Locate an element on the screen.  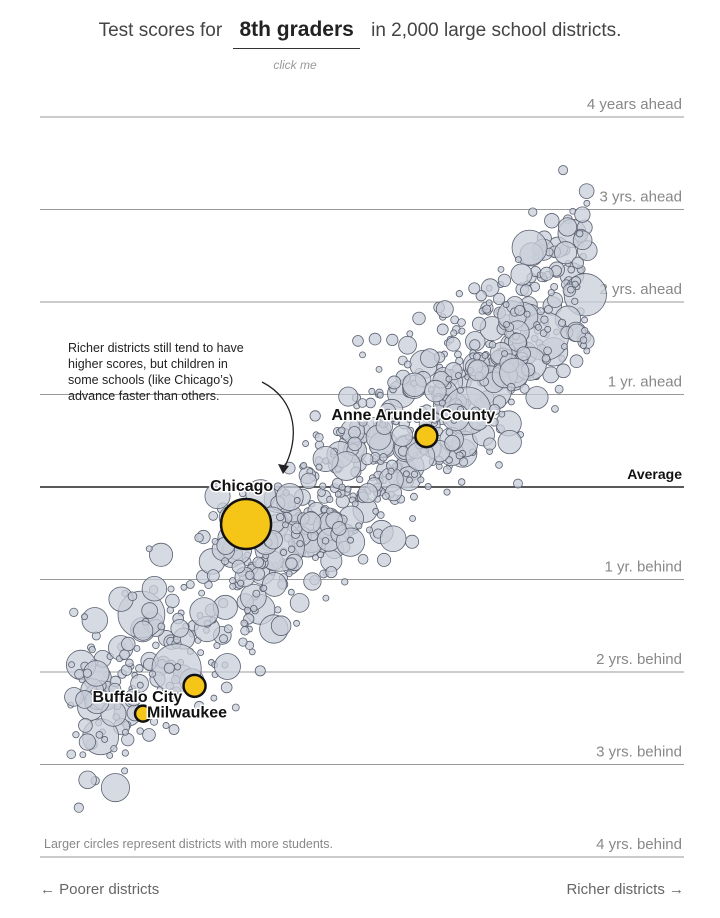
click-me-hint: click me is located at coordinates (295, 65).